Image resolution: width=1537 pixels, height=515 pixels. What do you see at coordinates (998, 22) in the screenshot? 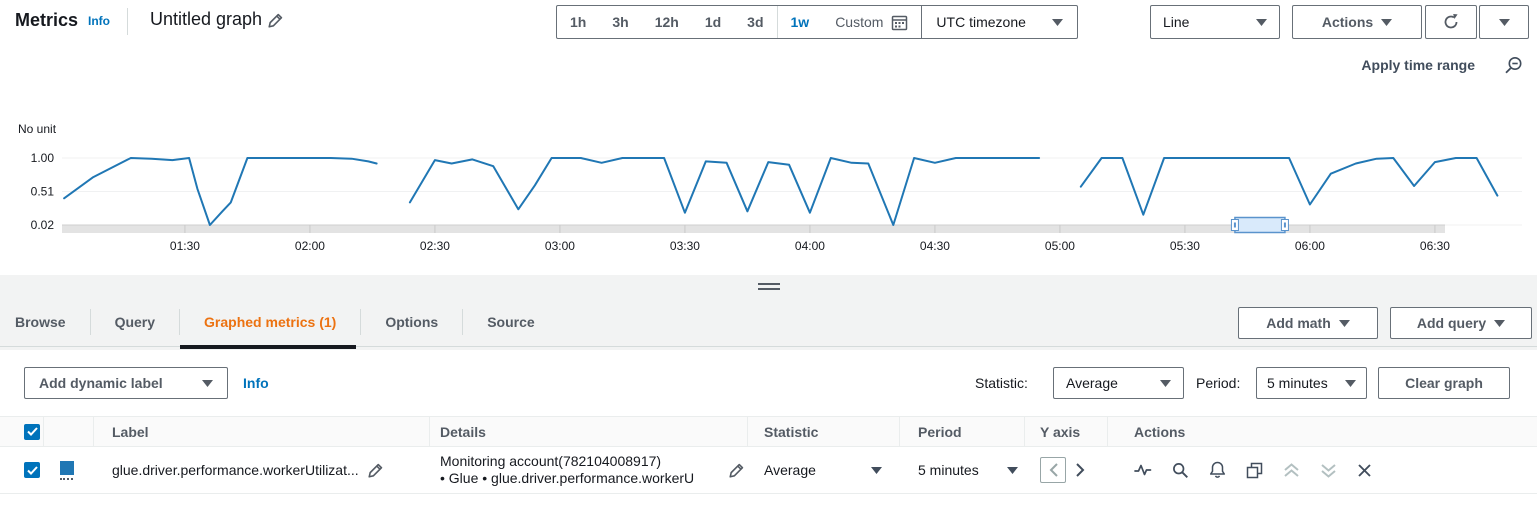
I see `timezone-select: UTC timezone` at bounding box center [998, 22].